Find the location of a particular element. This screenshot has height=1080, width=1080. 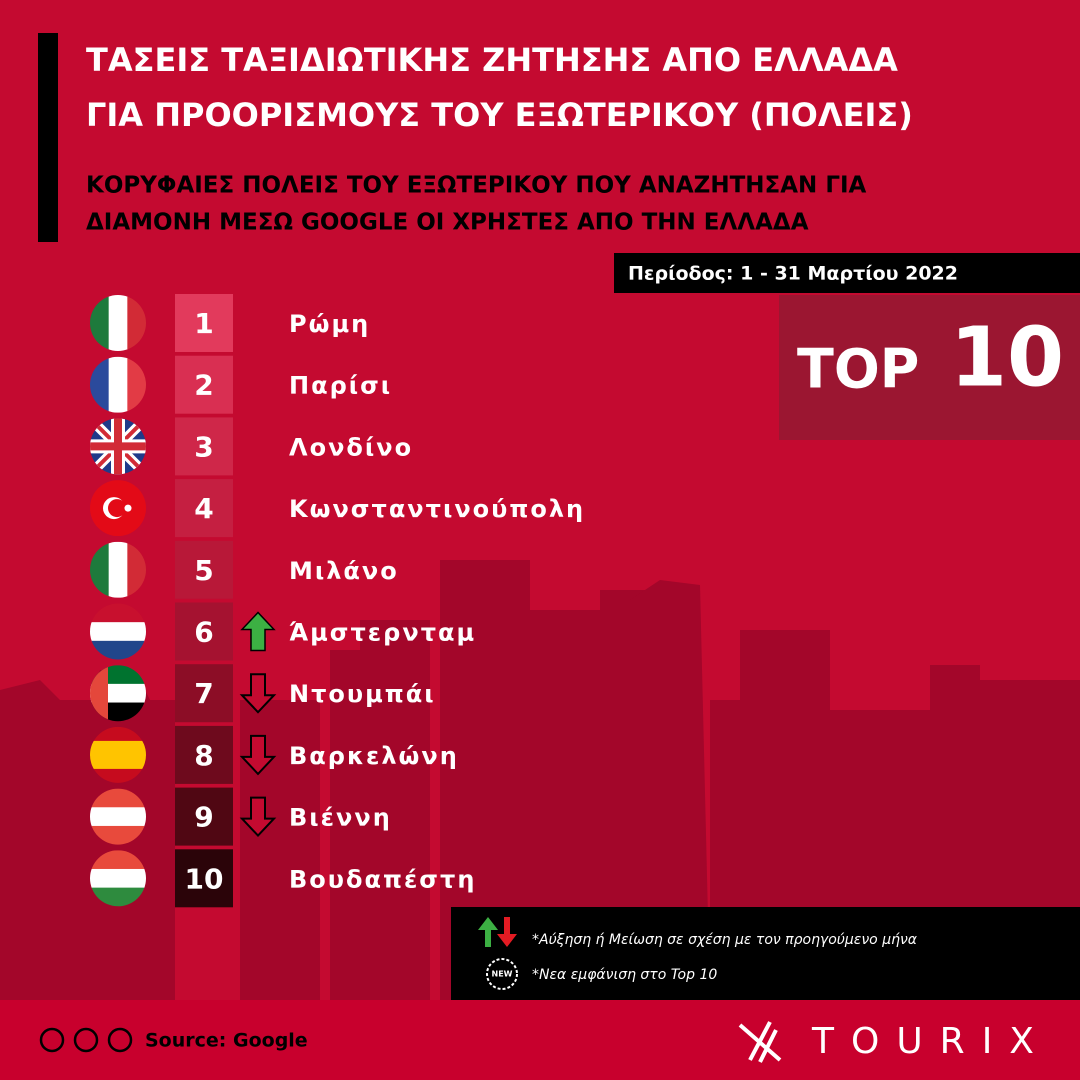

city: Παρίσι is located at coordinates (340, 386).